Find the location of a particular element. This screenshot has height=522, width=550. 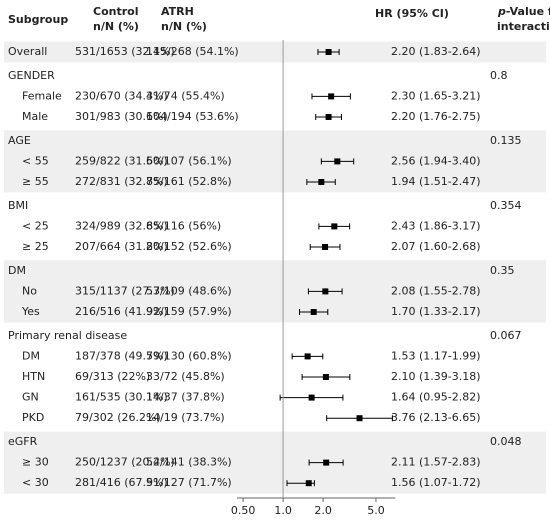

header-p-italic: p is located at coordinates (501, 11).